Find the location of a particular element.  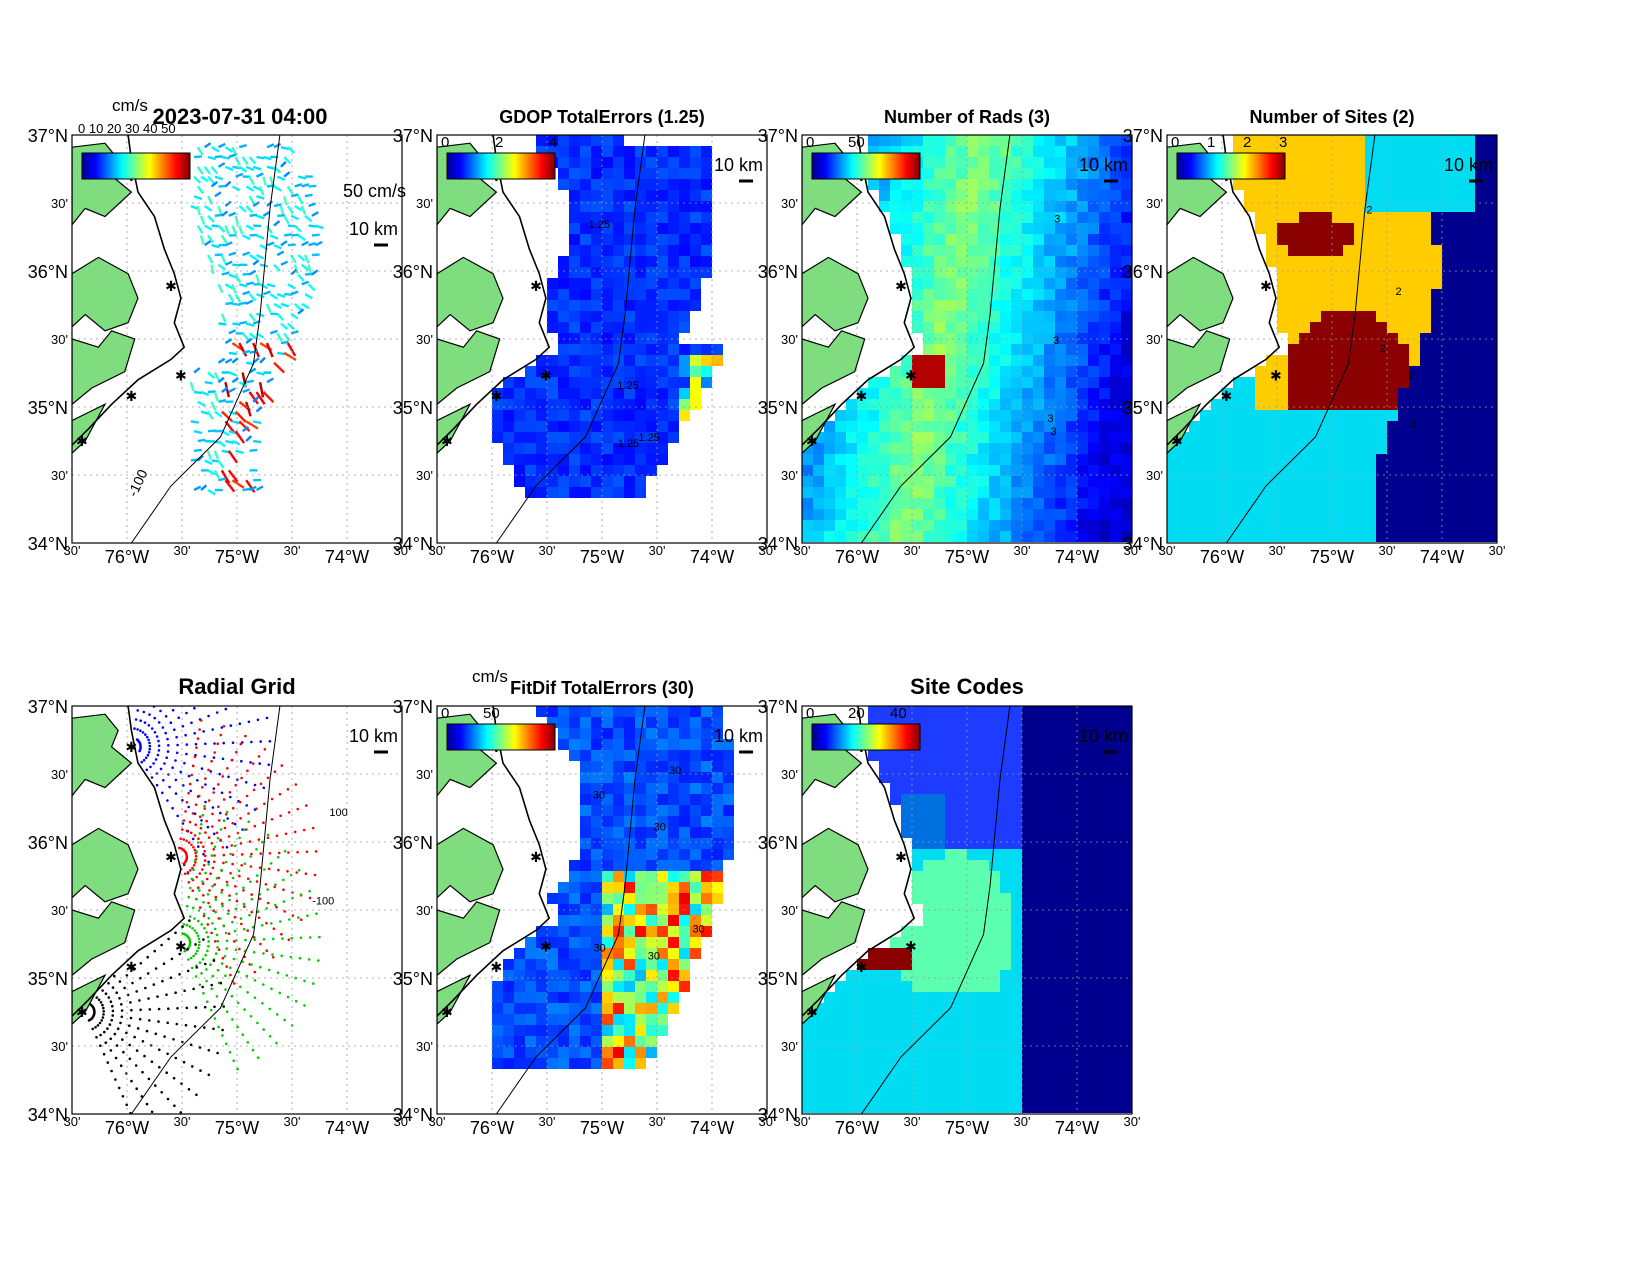

site-marker: ✱ is located at coordinates (1227, 396).